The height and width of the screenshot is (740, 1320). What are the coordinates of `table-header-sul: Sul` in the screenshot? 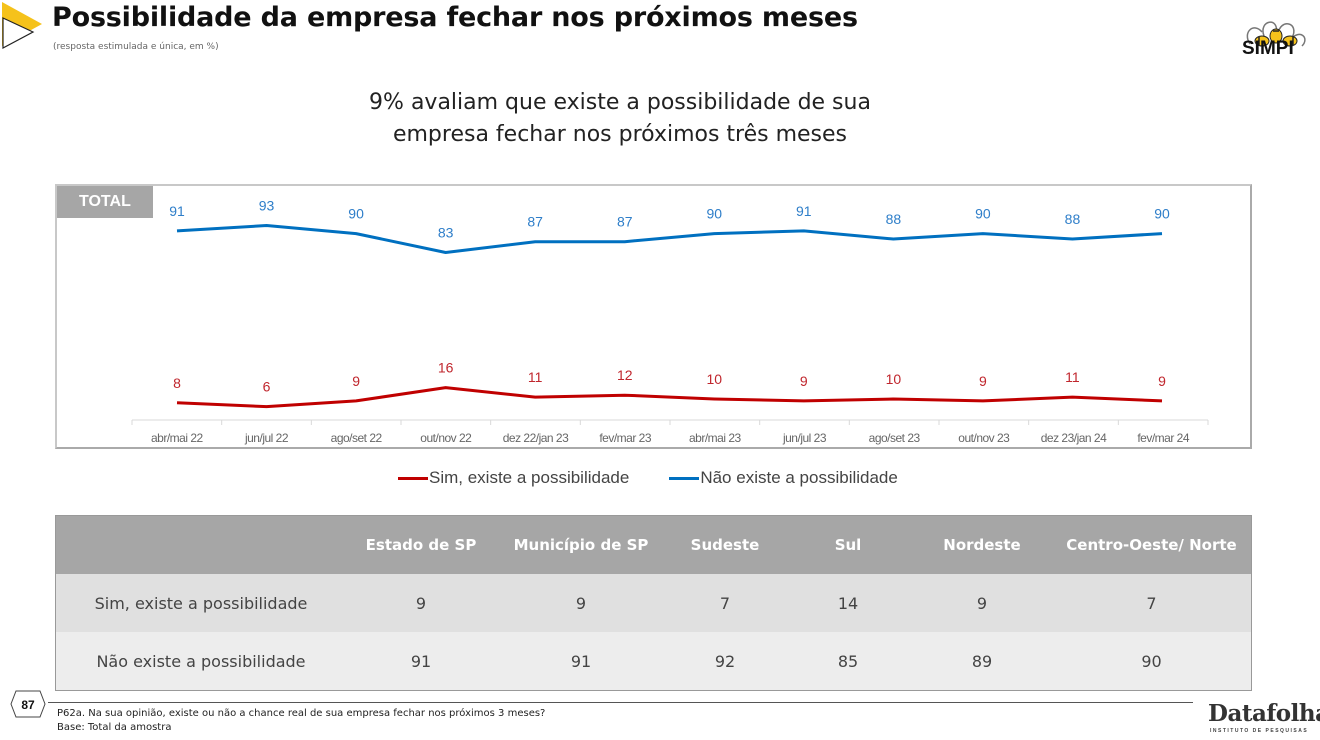 It's located at (848, 544).